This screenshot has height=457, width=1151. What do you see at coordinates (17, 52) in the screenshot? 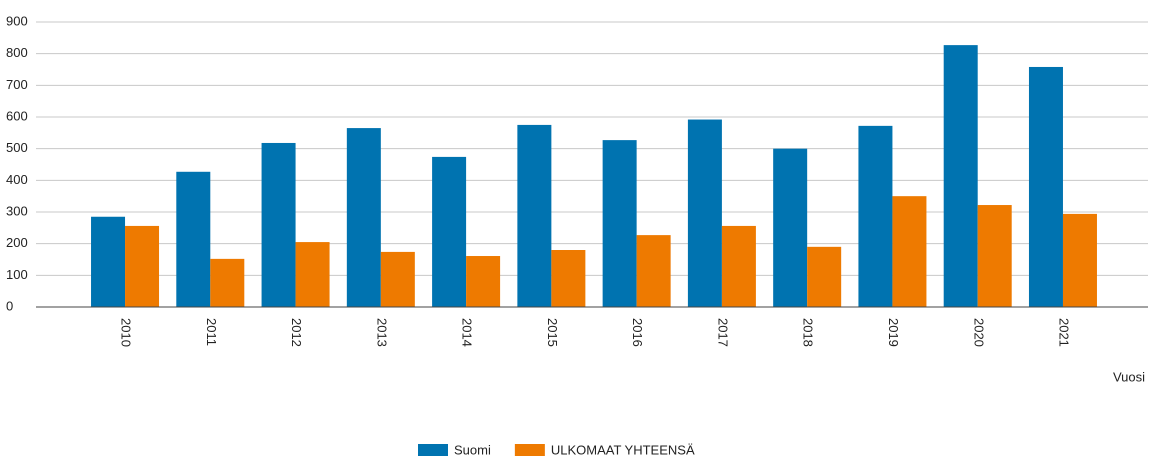
I see `y-tick-label: 800` at bounding box center [17, 52].